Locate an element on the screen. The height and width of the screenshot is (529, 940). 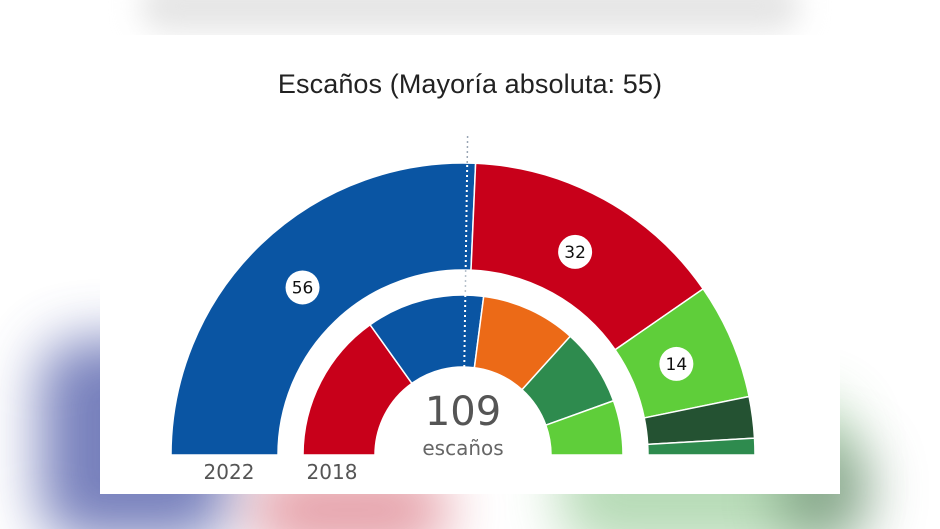
majority-dotted-line is located at coordinates (466, 251).